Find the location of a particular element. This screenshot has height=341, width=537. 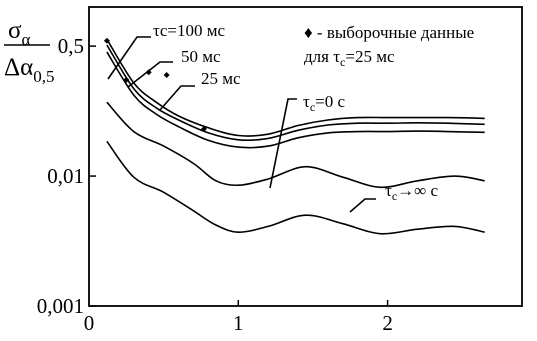

y-tick-label: 0,001 is located at coordinates (60, 306).